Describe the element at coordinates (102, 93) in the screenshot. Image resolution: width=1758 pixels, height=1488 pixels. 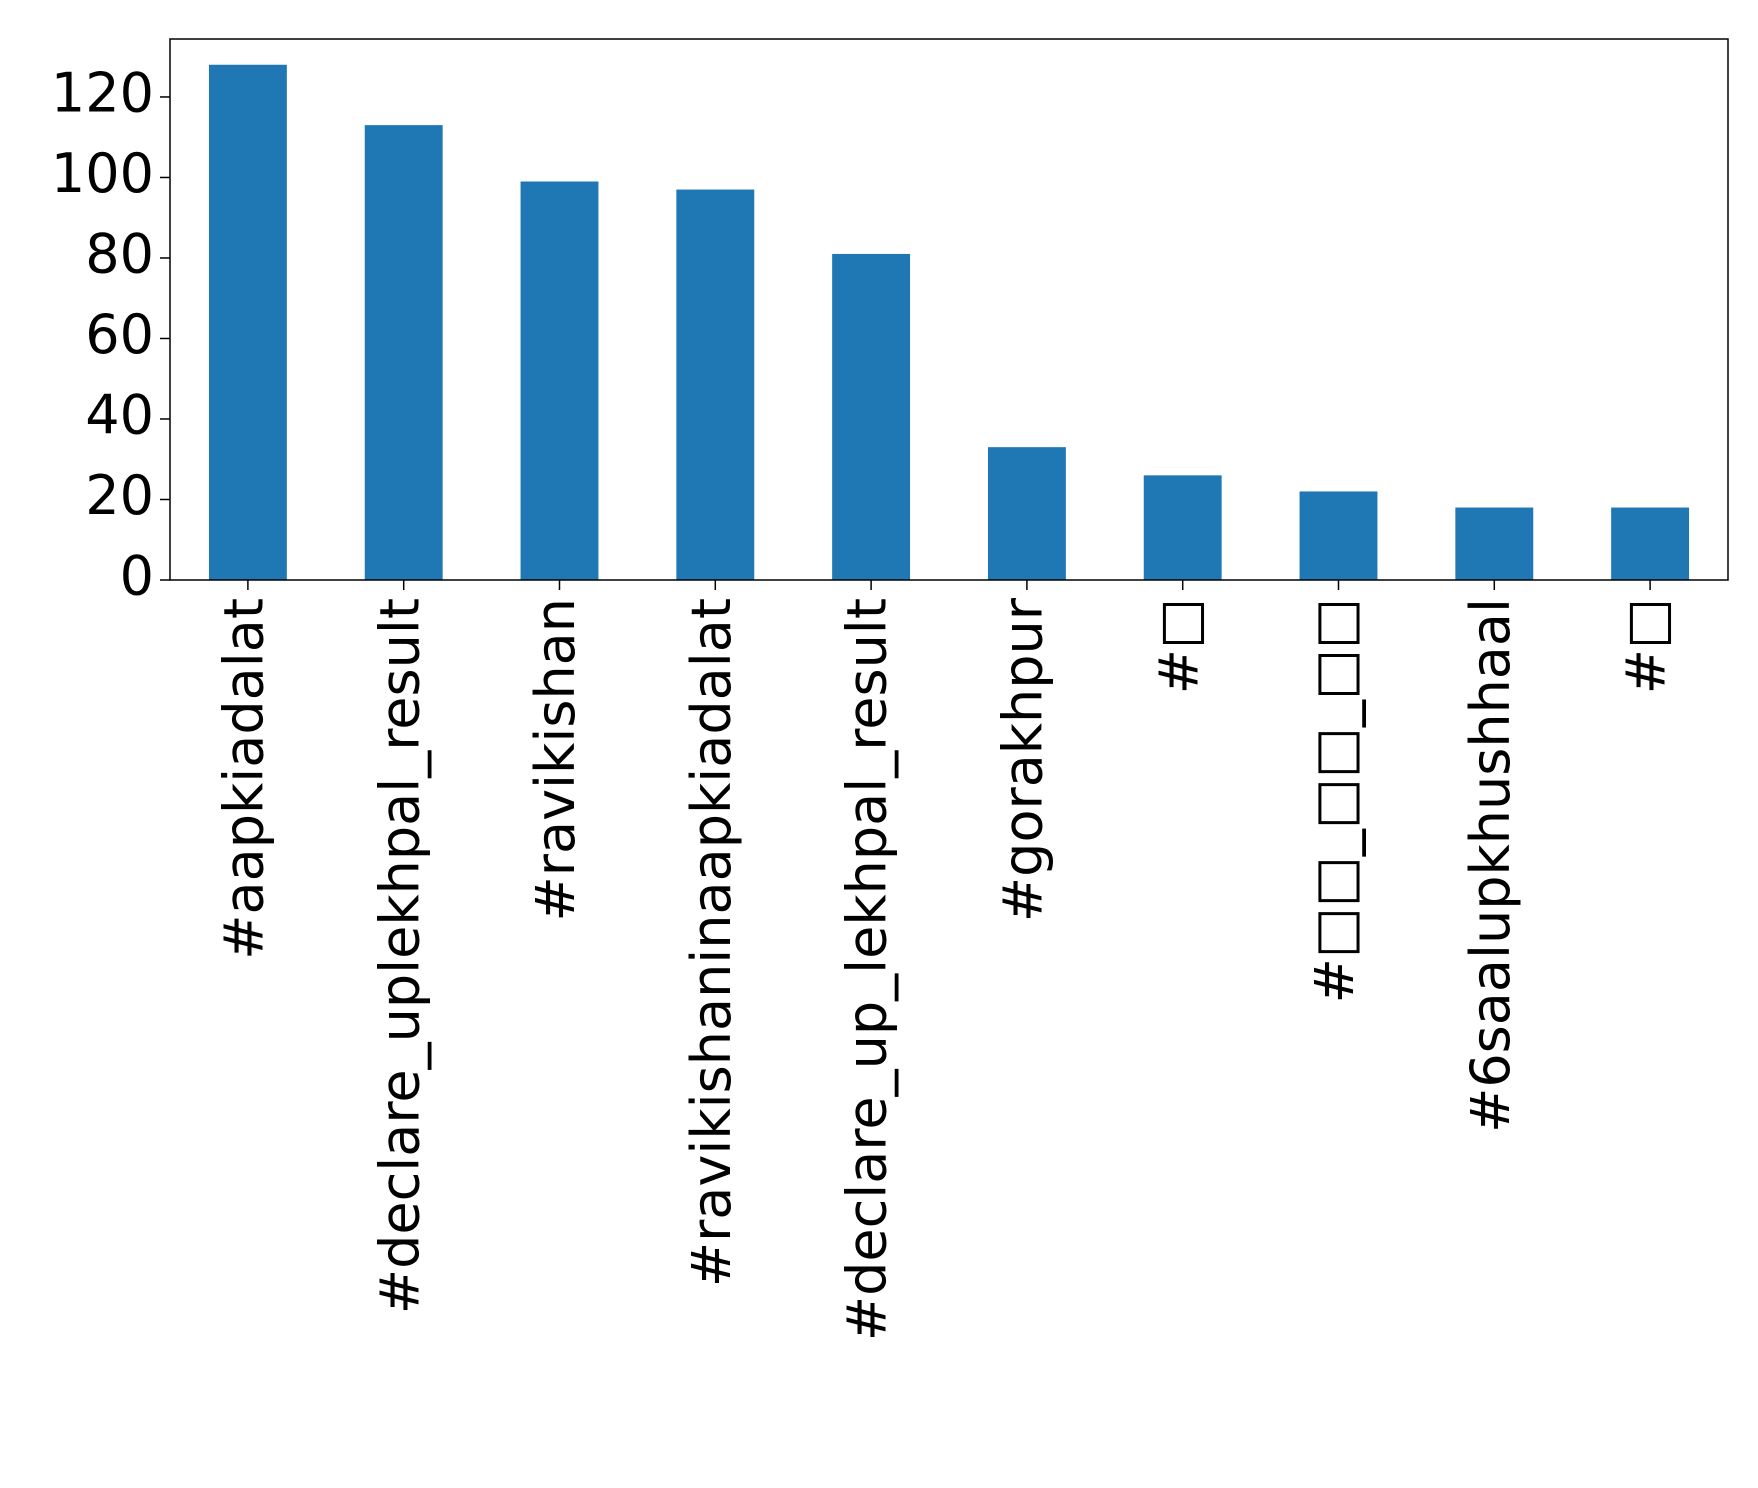
I see `y-tick-label: 120` at that location.